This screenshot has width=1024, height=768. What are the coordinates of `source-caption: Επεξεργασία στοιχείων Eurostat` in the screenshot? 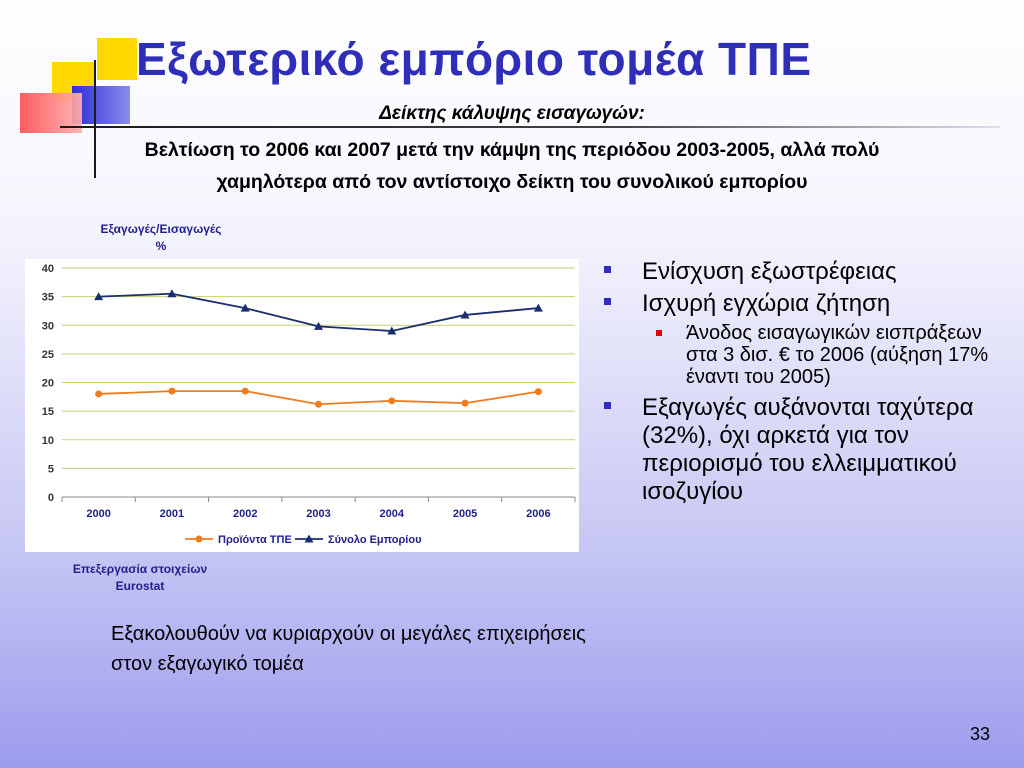 It's located at (140, 578).